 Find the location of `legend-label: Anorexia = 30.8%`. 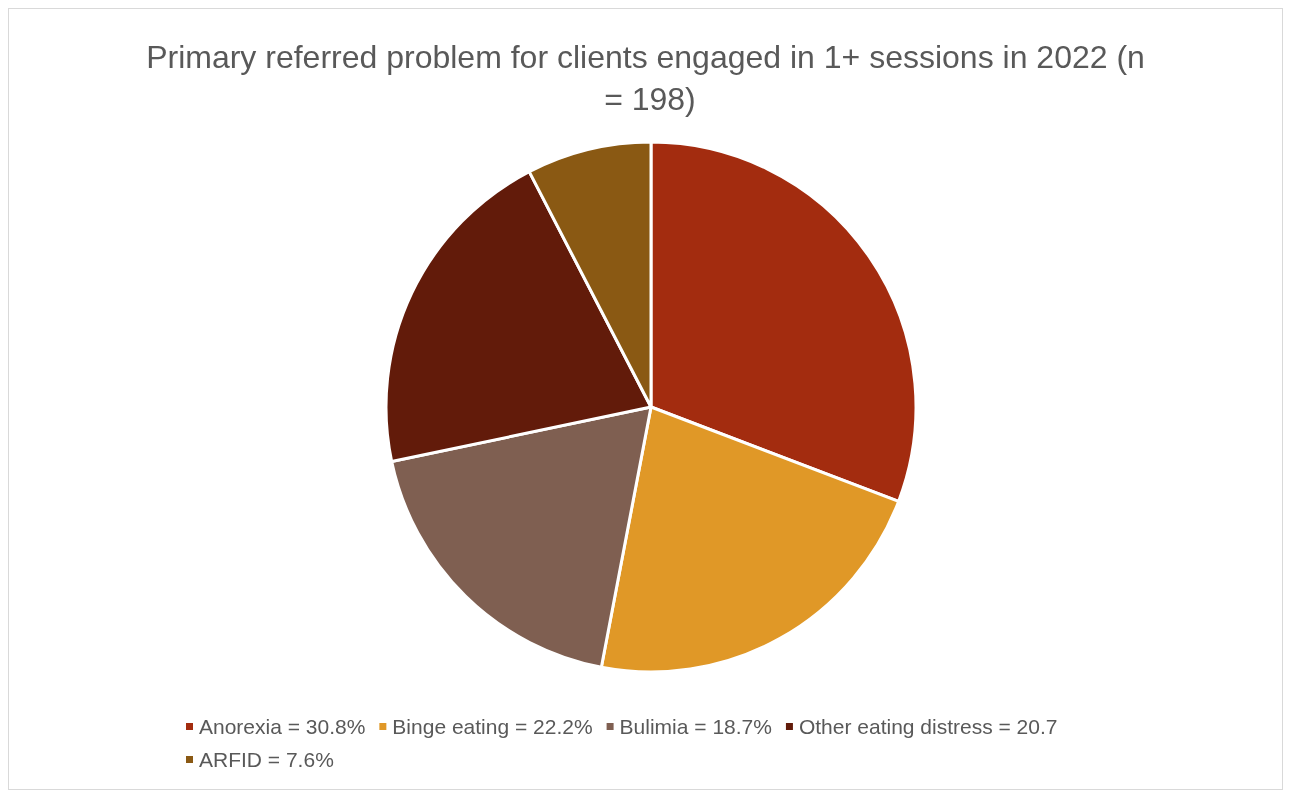

legend-label: Anorexia = 30.8% is located at coordinates (282, 726).